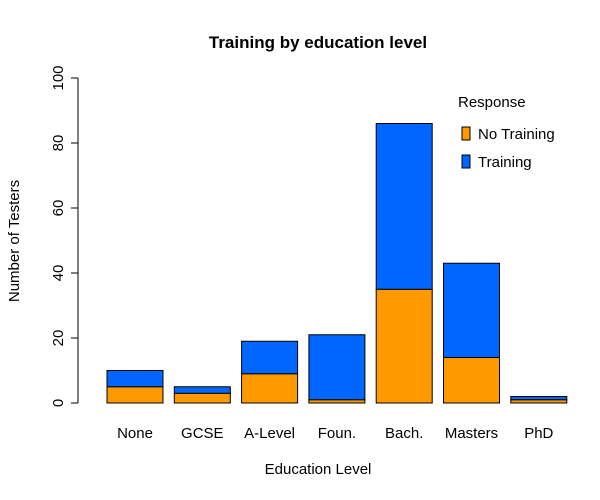  What do you see at coordinates (202, 433) in the screenshot?
I see `x-tick-label: GCSE` at bounding box center [202, 433].